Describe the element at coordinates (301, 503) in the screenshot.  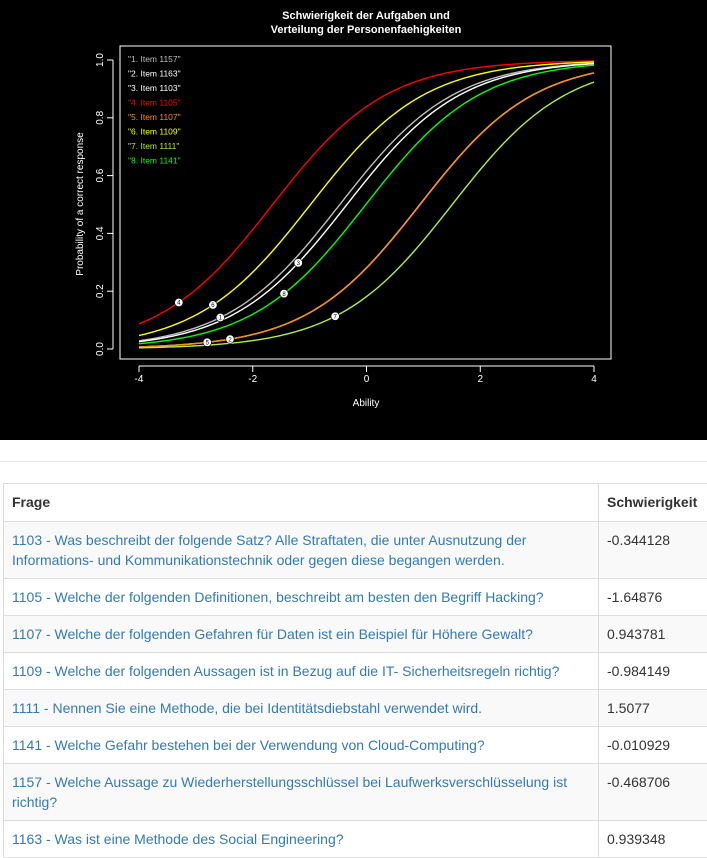
I see `header-frage: Frage` at that location.